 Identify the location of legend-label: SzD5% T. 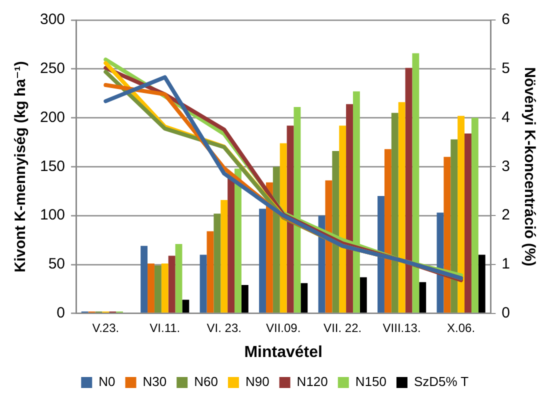
(441, 382).